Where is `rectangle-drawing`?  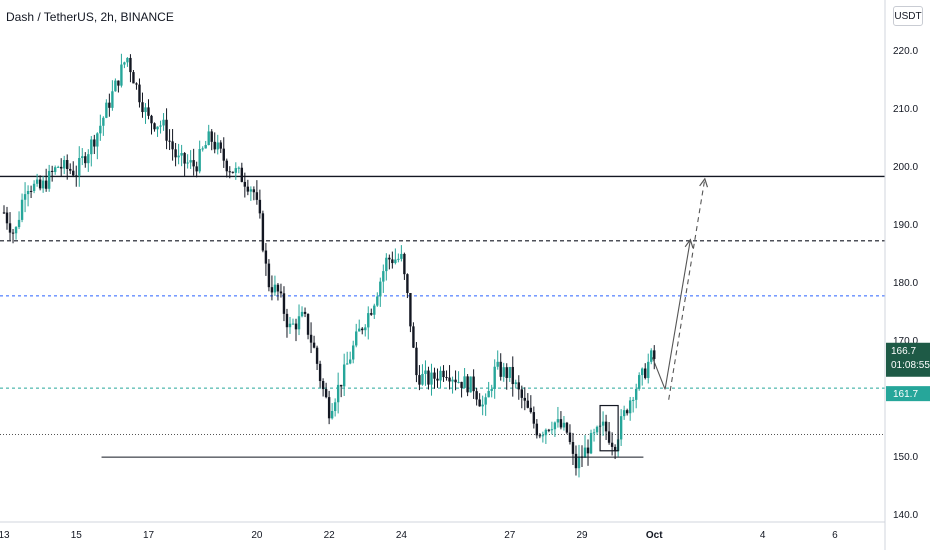
rectangle-drawing is located at coordinates (609, 428).